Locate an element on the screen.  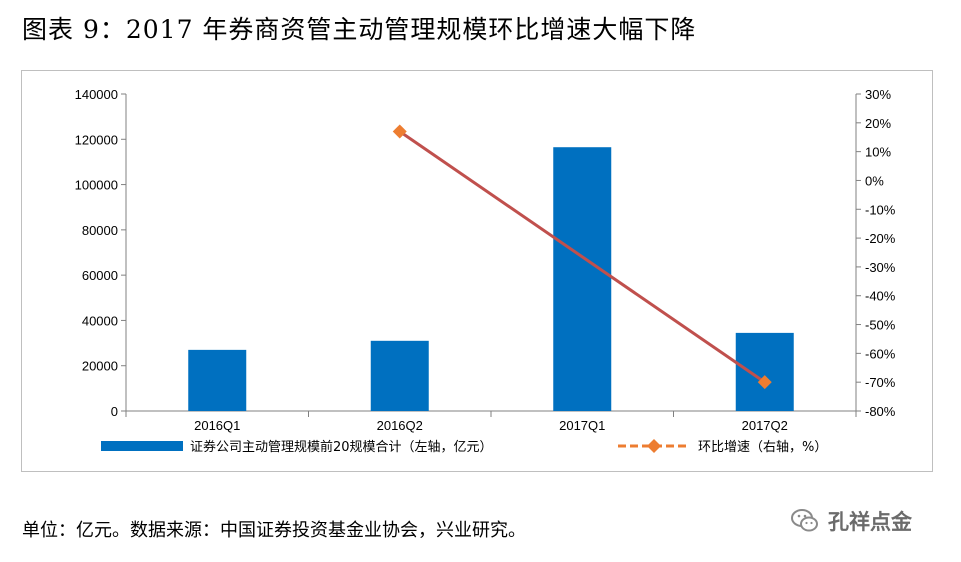
right-tick-label: 20% is located at coordinates (878, 123).